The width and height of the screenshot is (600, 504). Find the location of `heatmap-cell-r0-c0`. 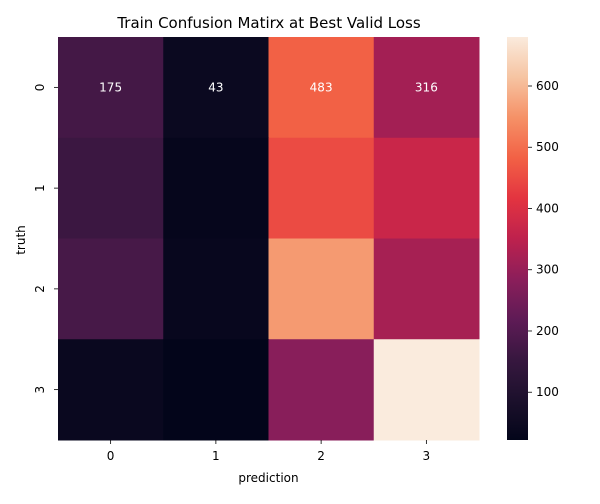

heatmap-cell-r0-c0 is located at coordinates (111, 88).